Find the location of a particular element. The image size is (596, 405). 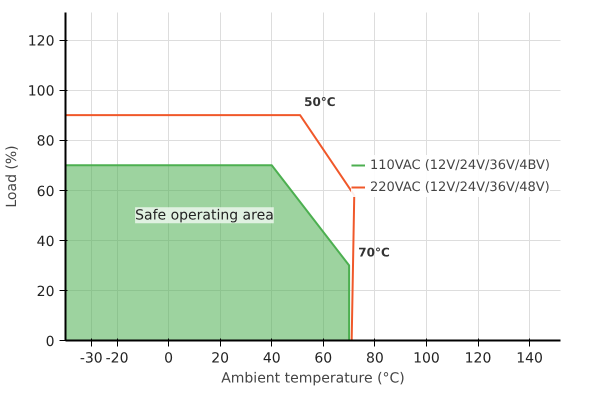

y-tick-label: 20 is located at coordinates (45, 292).